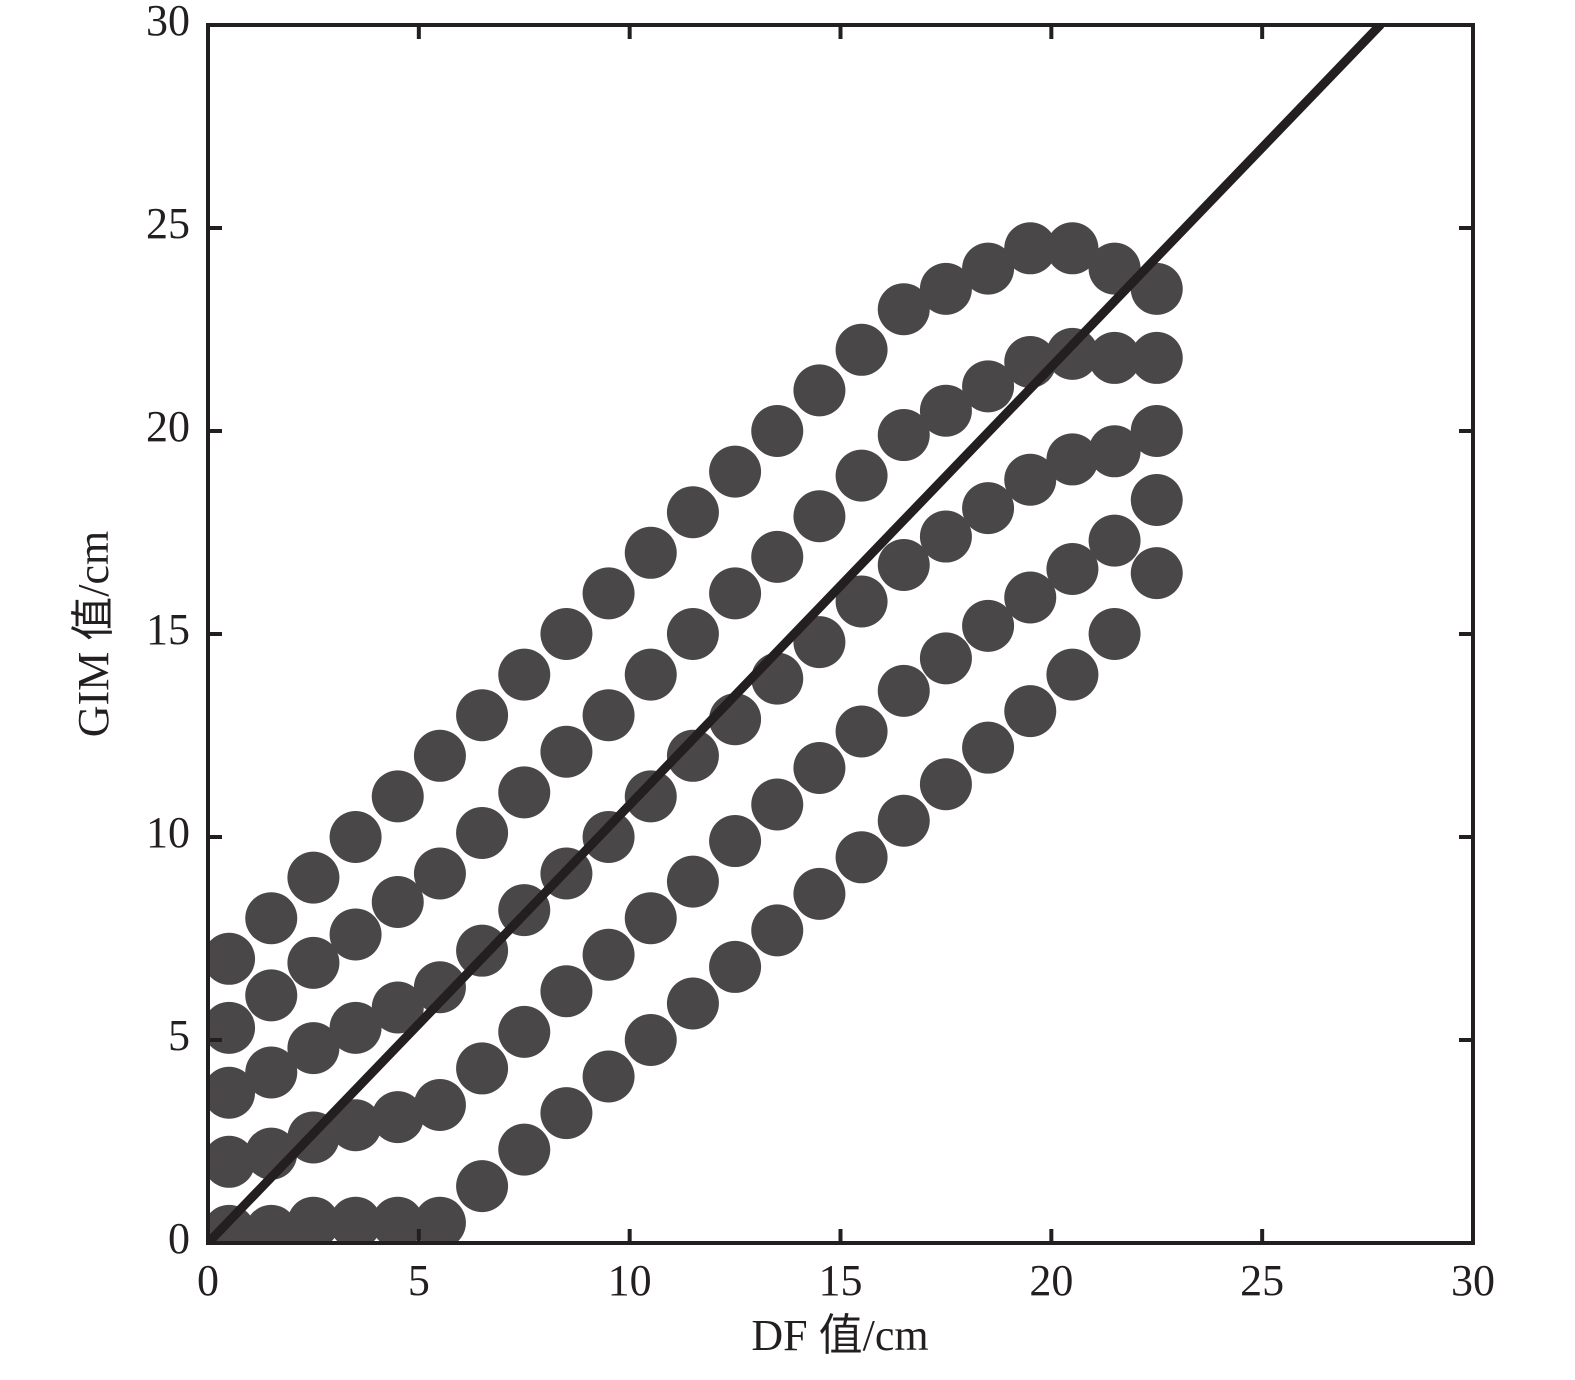 This screenshot has width=1575, height=1380. I want to click on y-tick-label: 10, so click(168, 832).